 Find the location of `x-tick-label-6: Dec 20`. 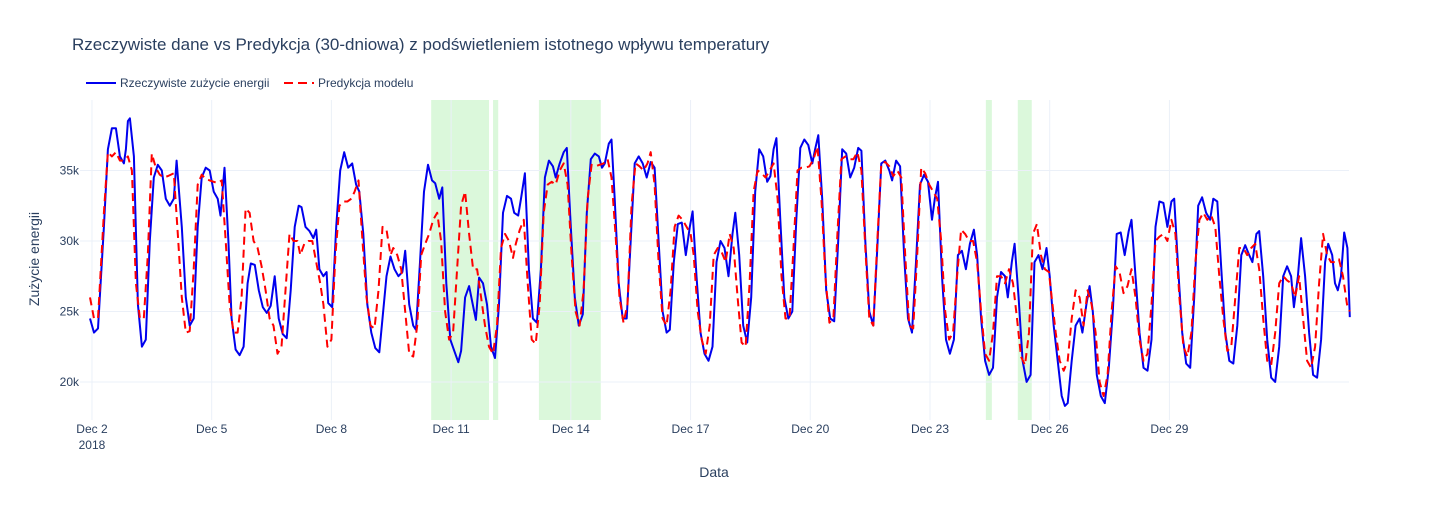

x-tick-label-6: Dec 20 is located at coordinates (810, 429).